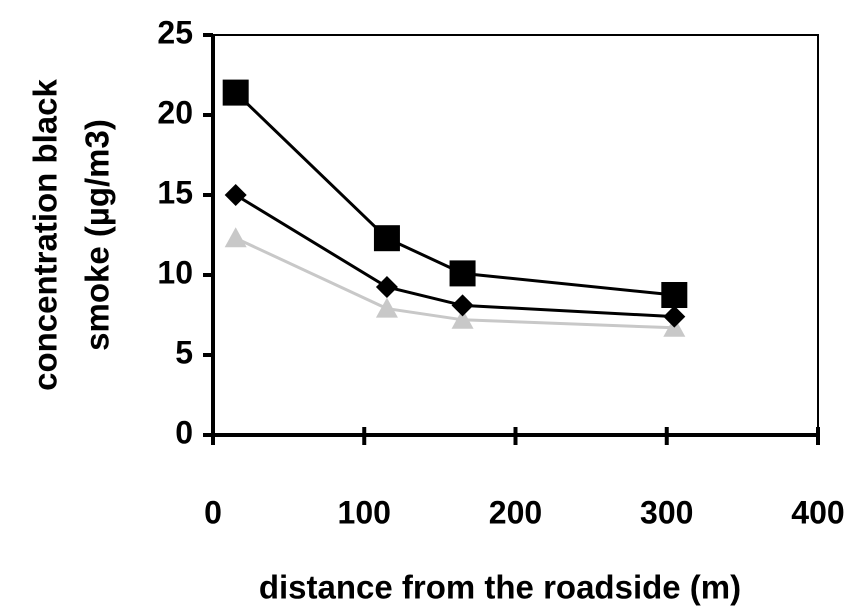 This screenshot has height=614, width=863. Describe the element at coordinates (817, 512) in the screenshot. I see `x-tick-label: 400` at that location.